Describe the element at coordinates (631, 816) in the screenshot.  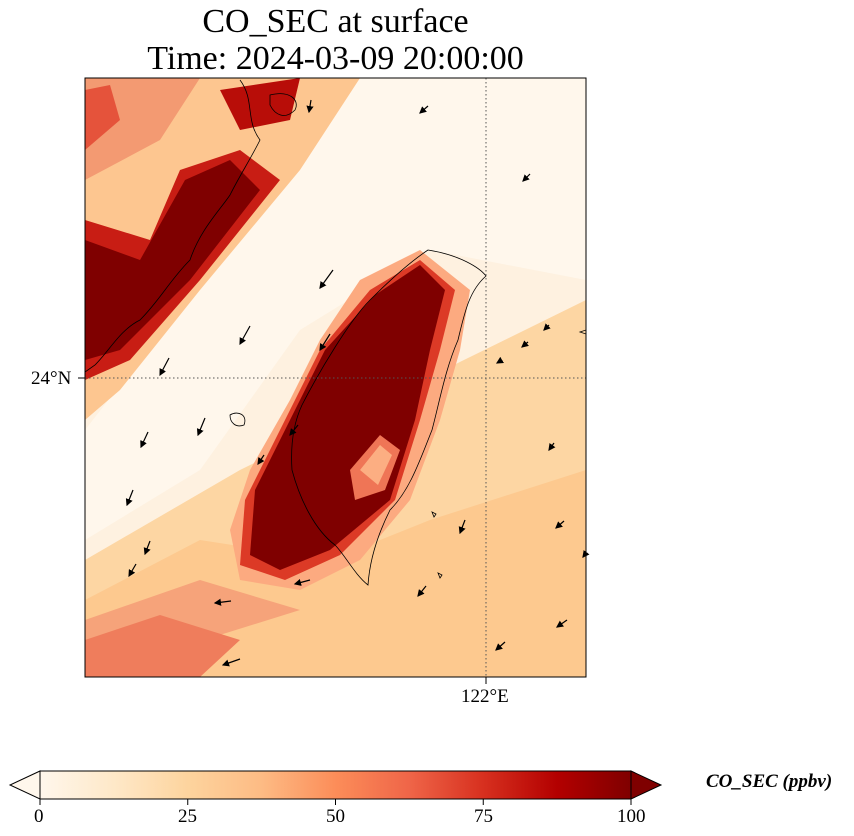
I see `colorbar-tick-100: 100` at that location.